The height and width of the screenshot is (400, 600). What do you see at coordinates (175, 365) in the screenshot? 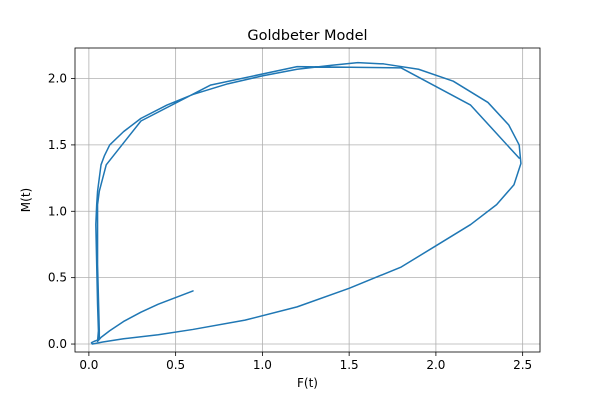
I see `x-tick-label: 0.5` at bounding box center [175, 365].